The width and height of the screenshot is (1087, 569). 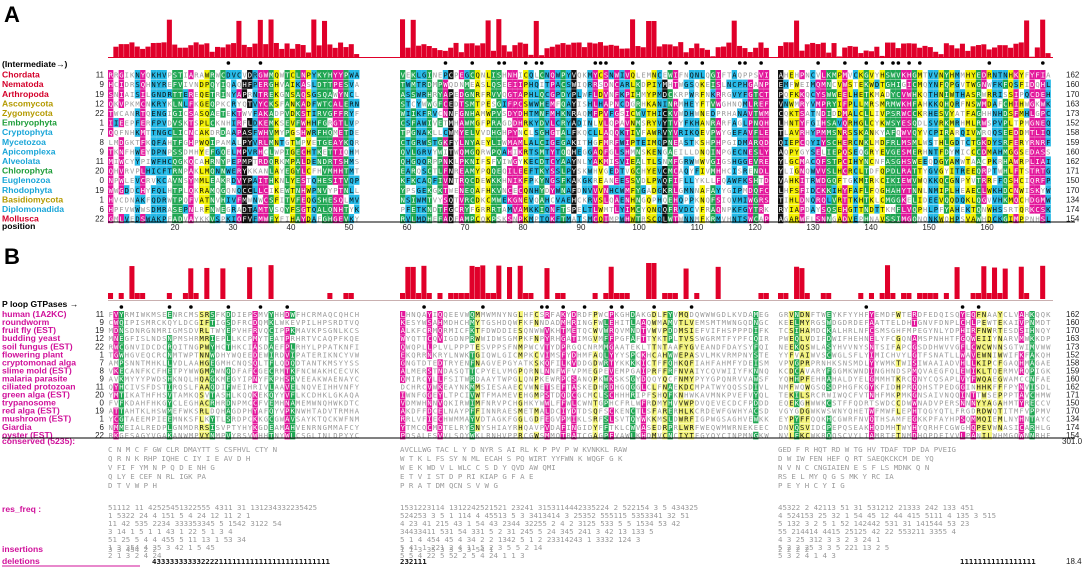 I want to click on panel-a-residue-letter: M, so click(x=202, y=180).